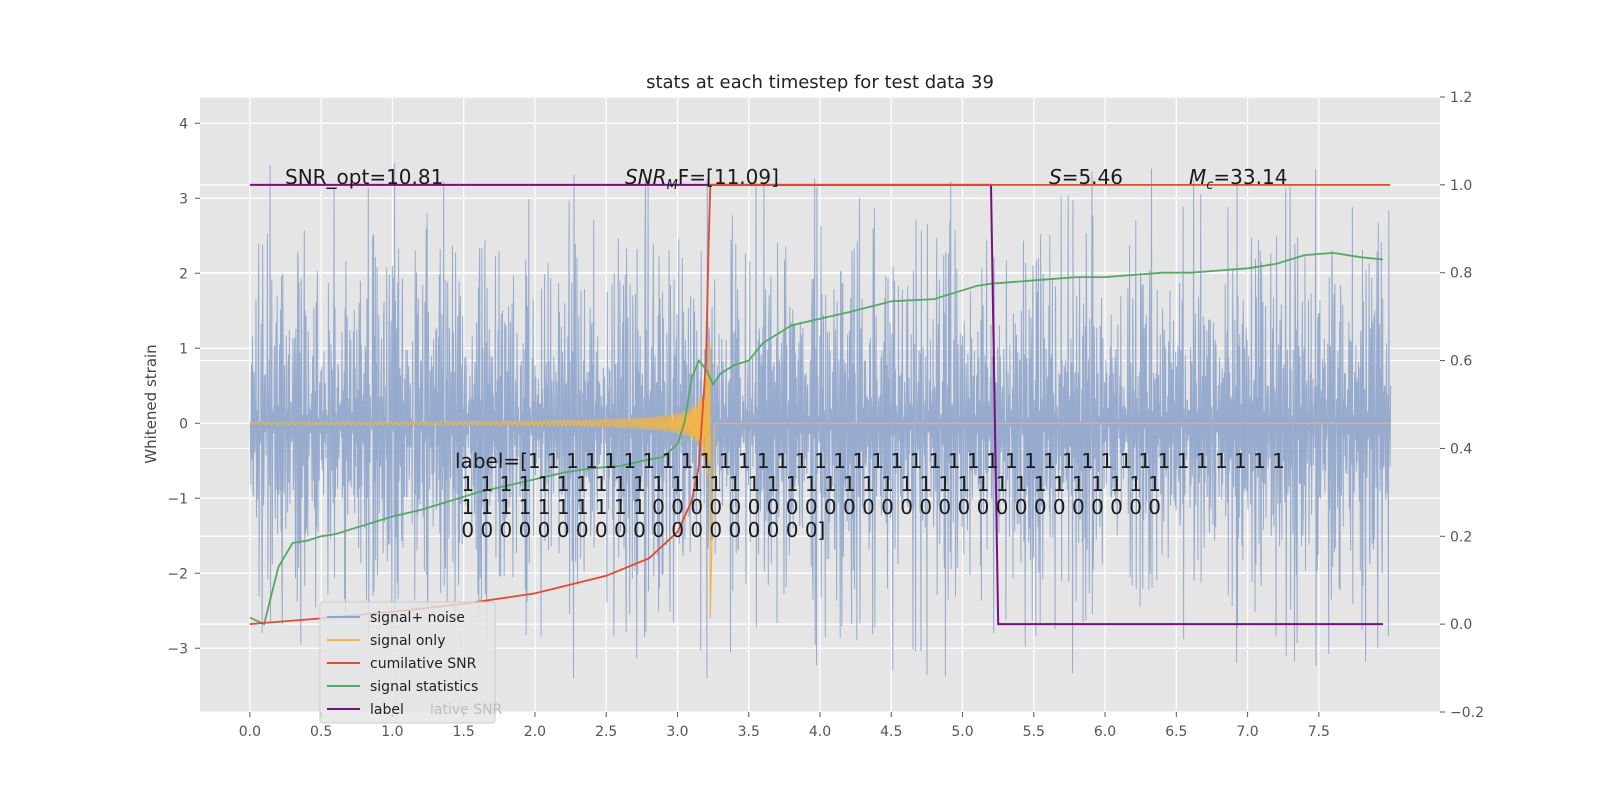  Describe the element at coordinates (1462, 405) in the screenshot. I see `y-axis-right: 1.2 1.0 0.8 0.6 0.4 0.2 0.0 −0.2` at that location.